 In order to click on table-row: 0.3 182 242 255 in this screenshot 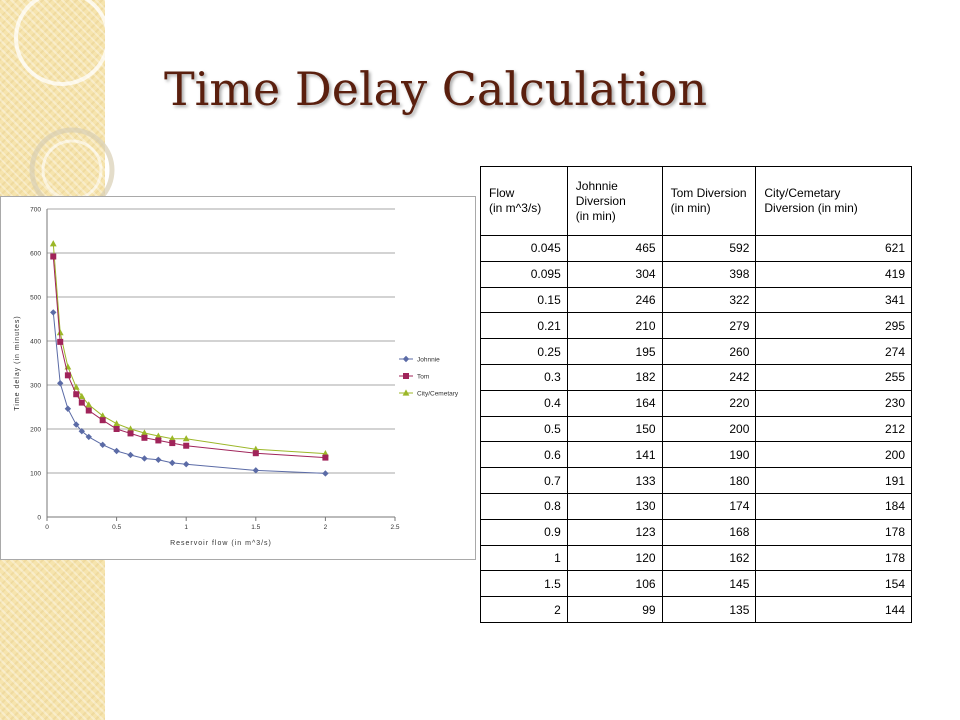, I will do `click(696, 377)`.